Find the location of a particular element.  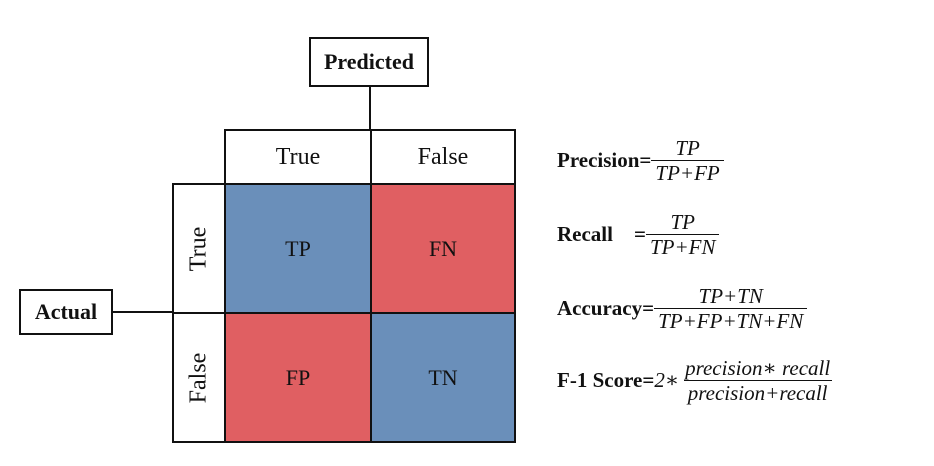

precision-numerator: TP is located at coordinates (687, 148).